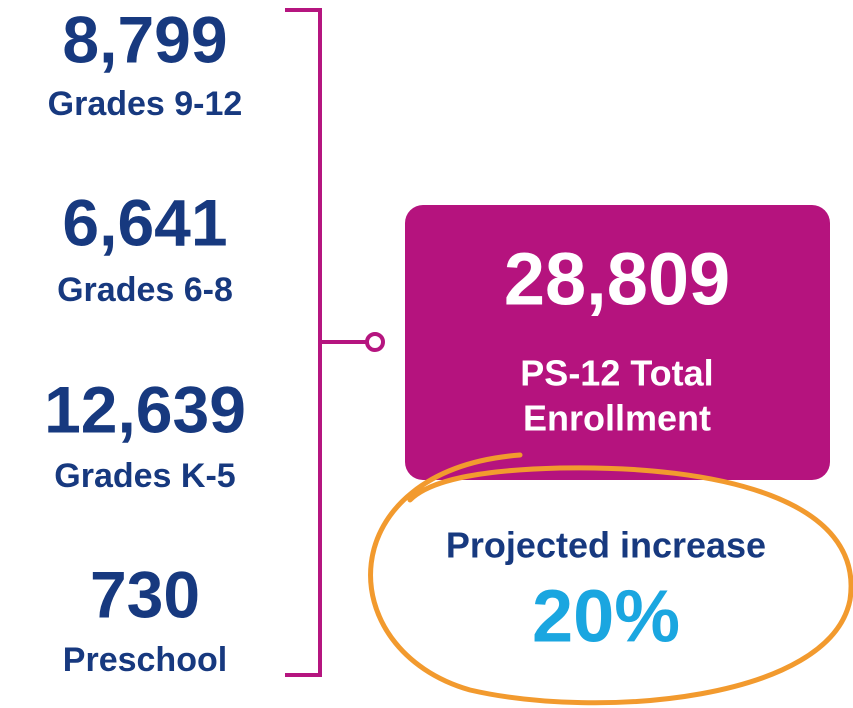  What do you see at coordinates (606, 616) in the screenshot?
I see `projection-value: 20%` at bounding box center [606, 616].